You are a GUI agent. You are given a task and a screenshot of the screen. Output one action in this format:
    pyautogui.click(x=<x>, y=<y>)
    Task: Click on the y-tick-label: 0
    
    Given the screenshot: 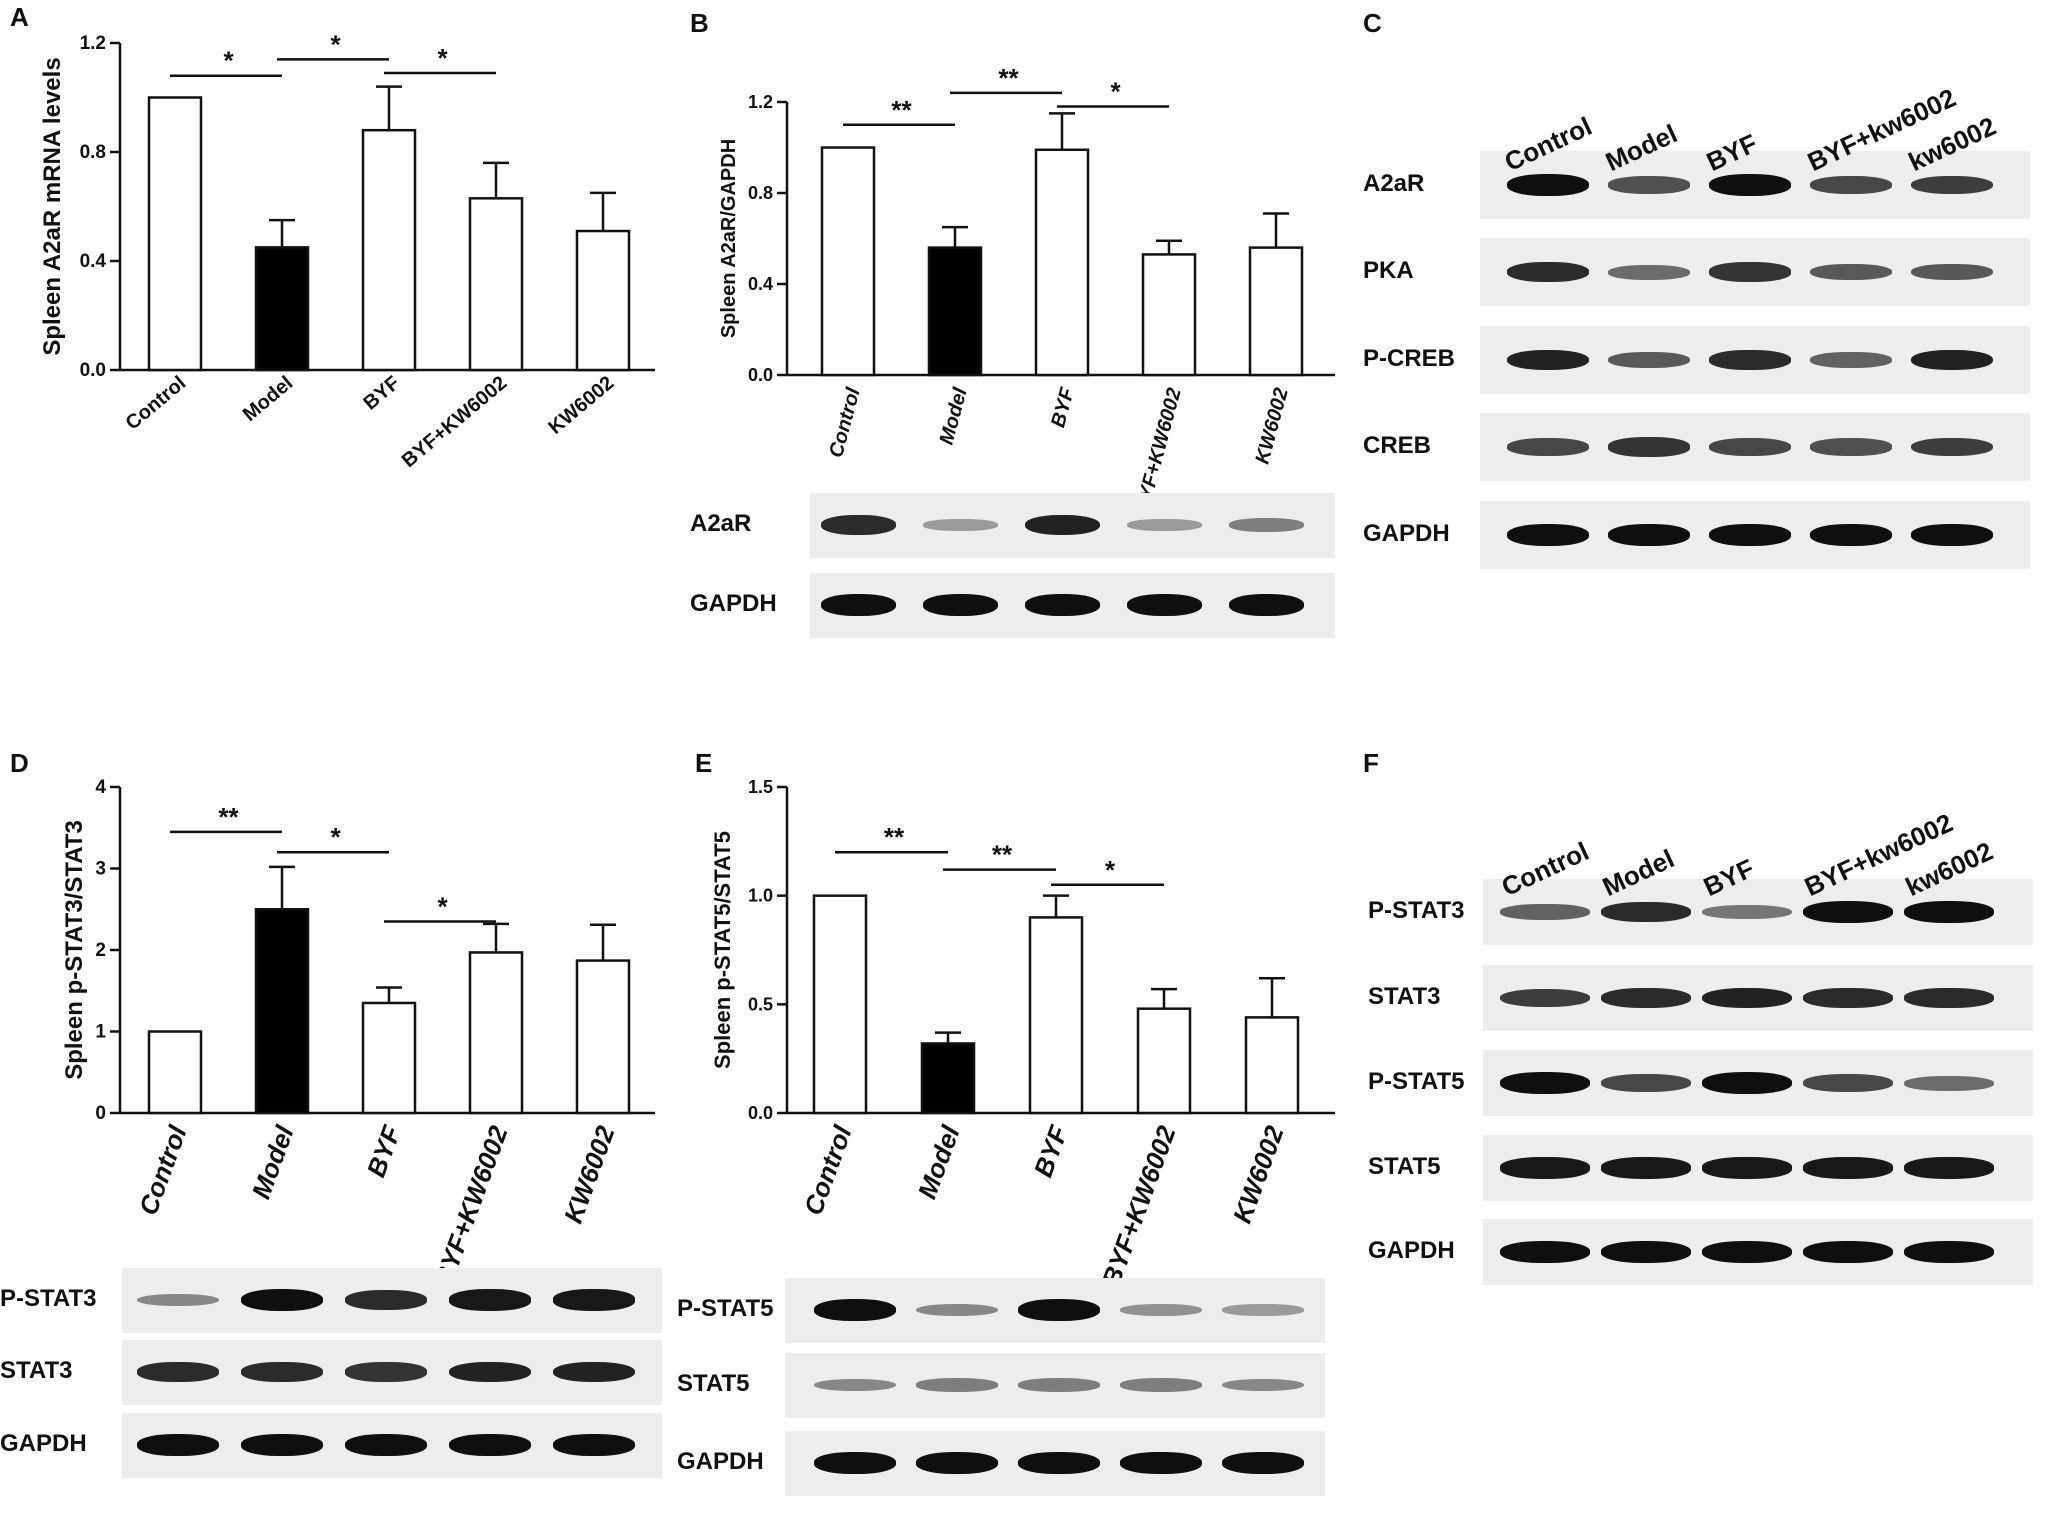 What is the action you would take?
    pyautogui.click(x=100, y=1113)
    